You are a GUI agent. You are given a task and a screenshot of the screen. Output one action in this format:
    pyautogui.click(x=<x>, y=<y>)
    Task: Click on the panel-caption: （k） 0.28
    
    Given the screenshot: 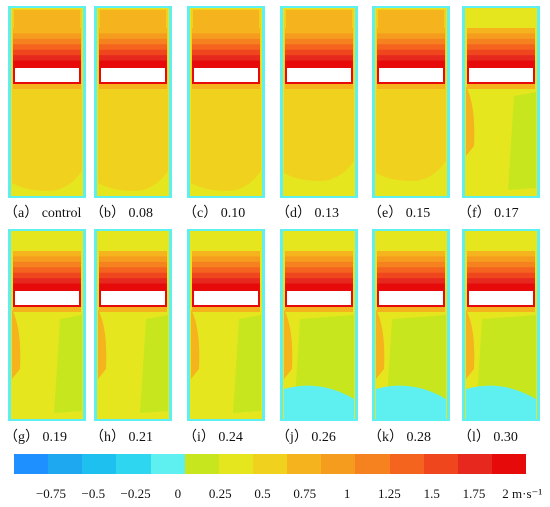 What is the action you would take?
    pyautogui.click(x=399, y=437)
    